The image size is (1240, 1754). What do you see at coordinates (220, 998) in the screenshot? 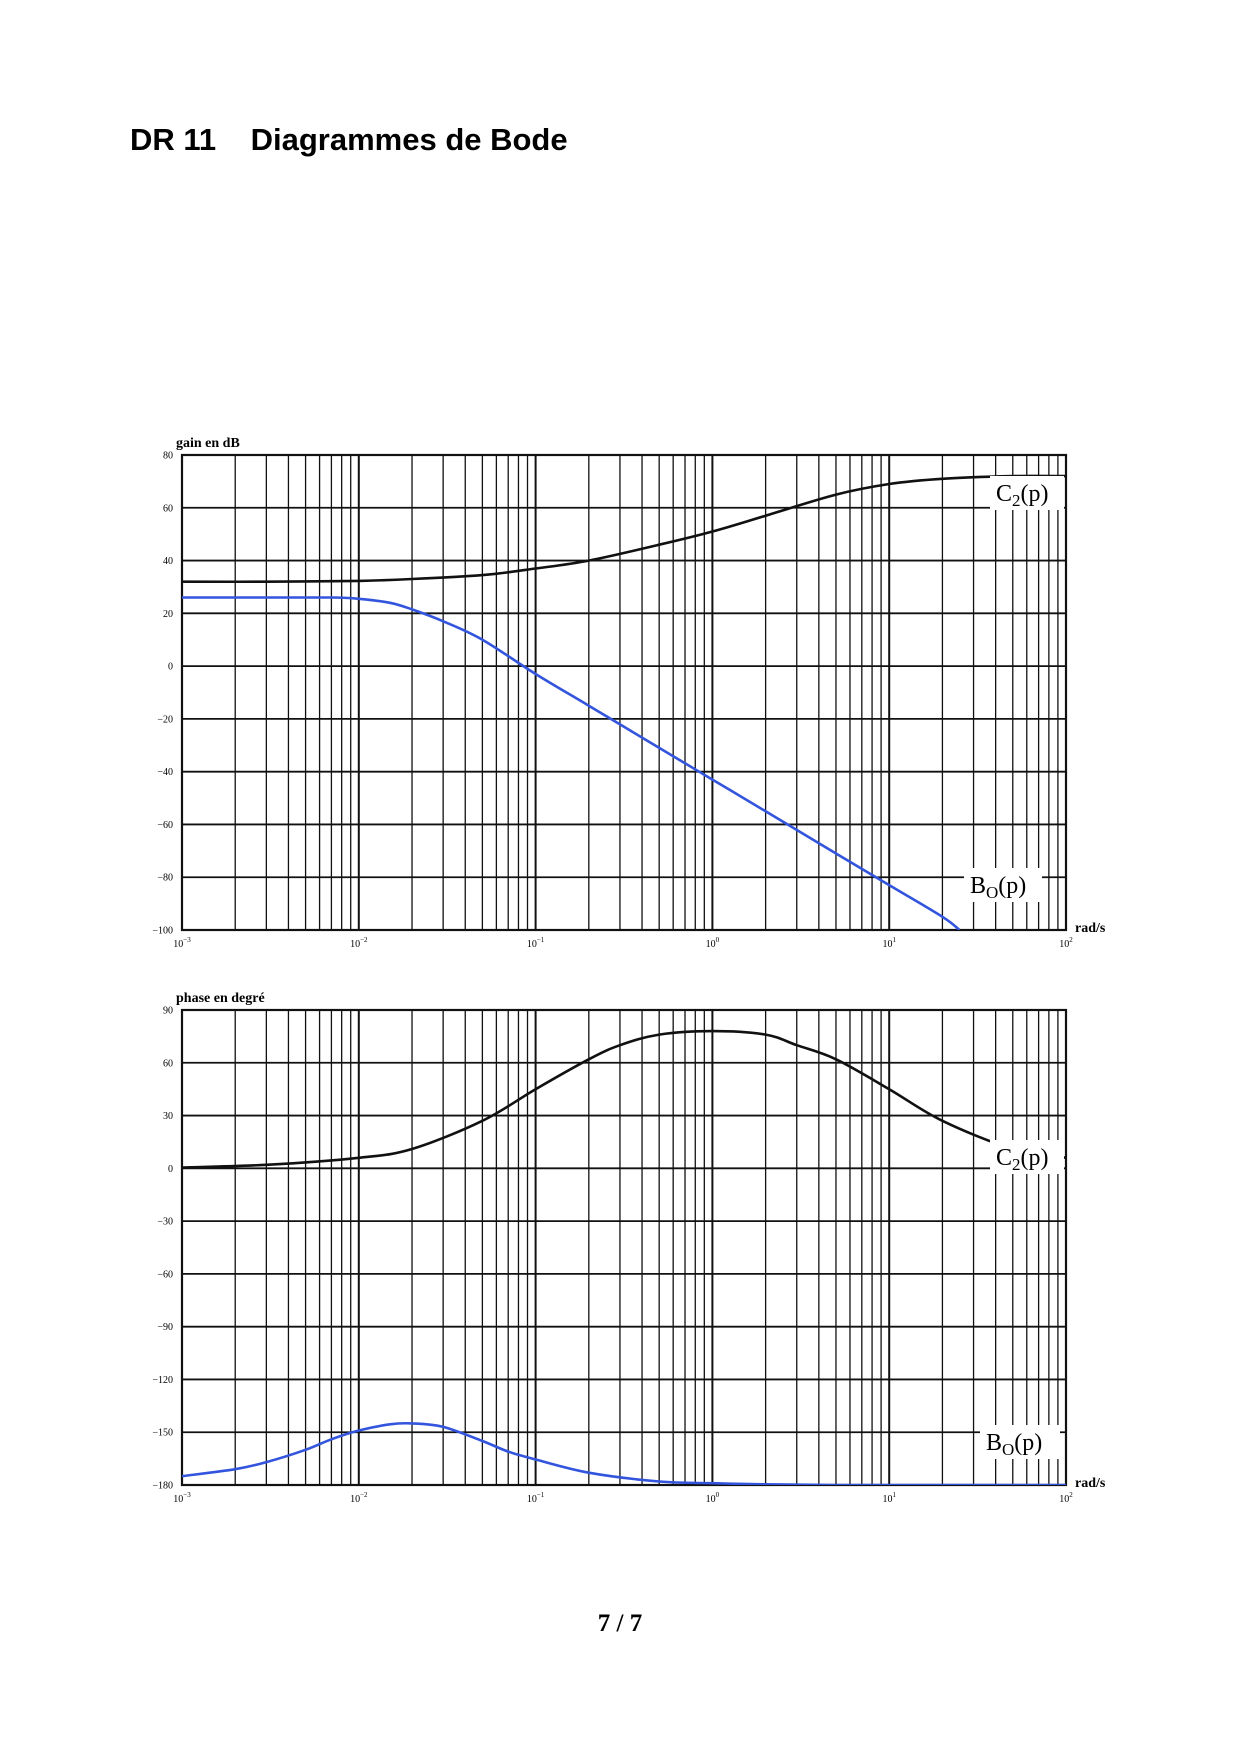
I see `y-axis-label: phase en degré` at bounding box center [220, 998].